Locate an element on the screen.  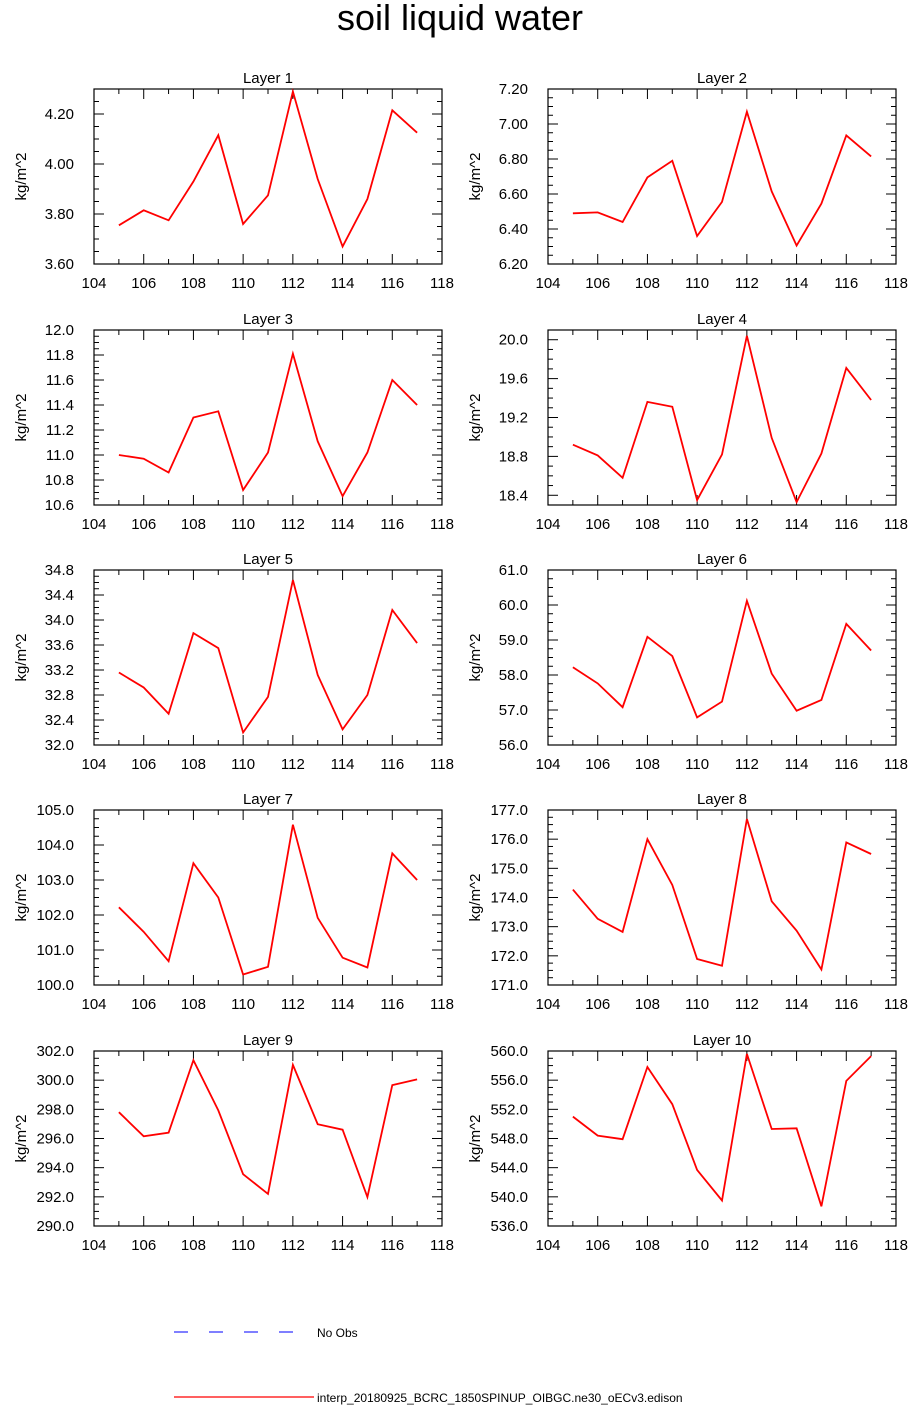
panel-title: Layer 9 is located at coordinates (268, 1040).